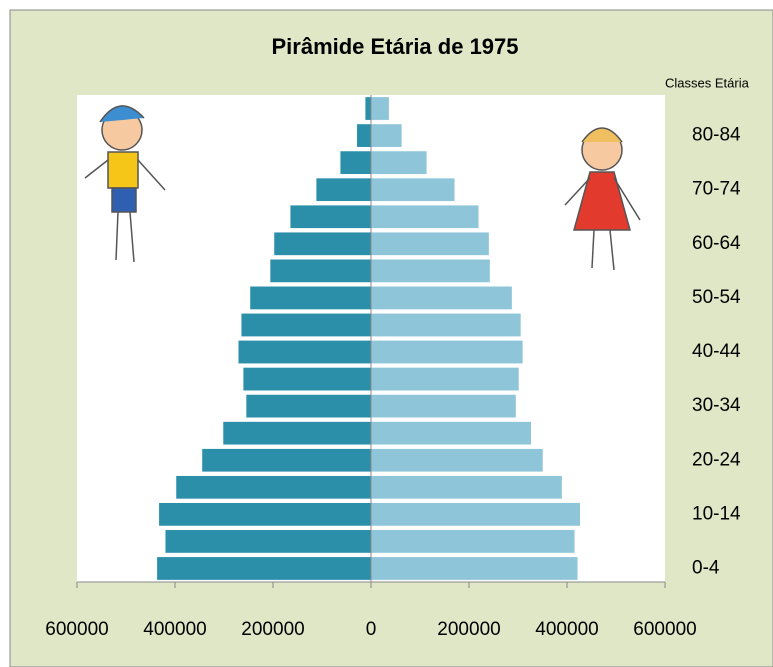 The height and width of the screenshot is (667, 773). I want to click on y-tick-label: 50-54, so click(716, 297).